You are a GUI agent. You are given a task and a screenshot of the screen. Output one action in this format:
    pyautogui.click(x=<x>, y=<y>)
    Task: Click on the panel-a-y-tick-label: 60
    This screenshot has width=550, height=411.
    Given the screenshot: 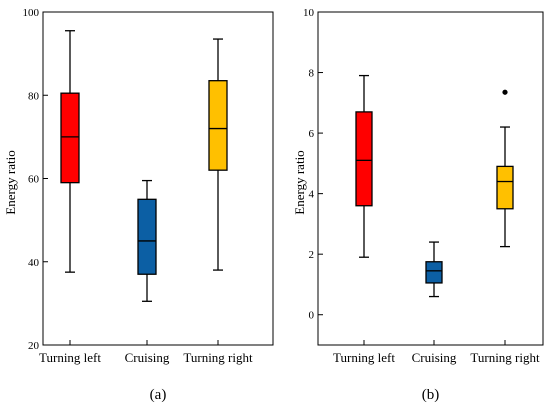 What is the action you would take?
    pyautogui.click(x=34, y=180)
    